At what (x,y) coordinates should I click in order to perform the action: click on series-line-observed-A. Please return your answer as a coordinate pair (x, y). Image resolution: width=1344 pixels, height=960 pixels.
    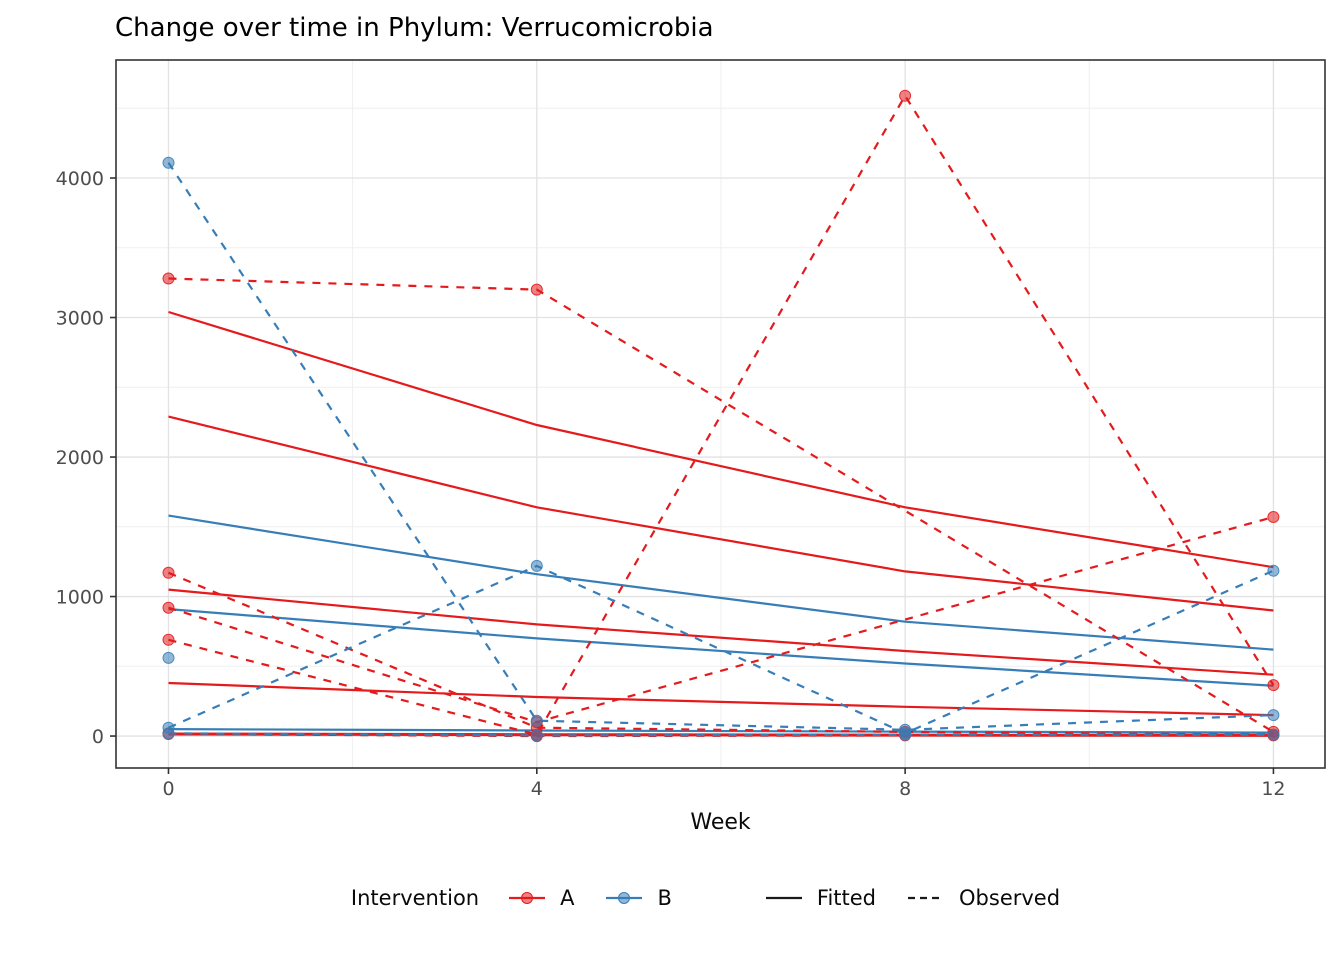
    Looking at the image, I should click on (721, 653).